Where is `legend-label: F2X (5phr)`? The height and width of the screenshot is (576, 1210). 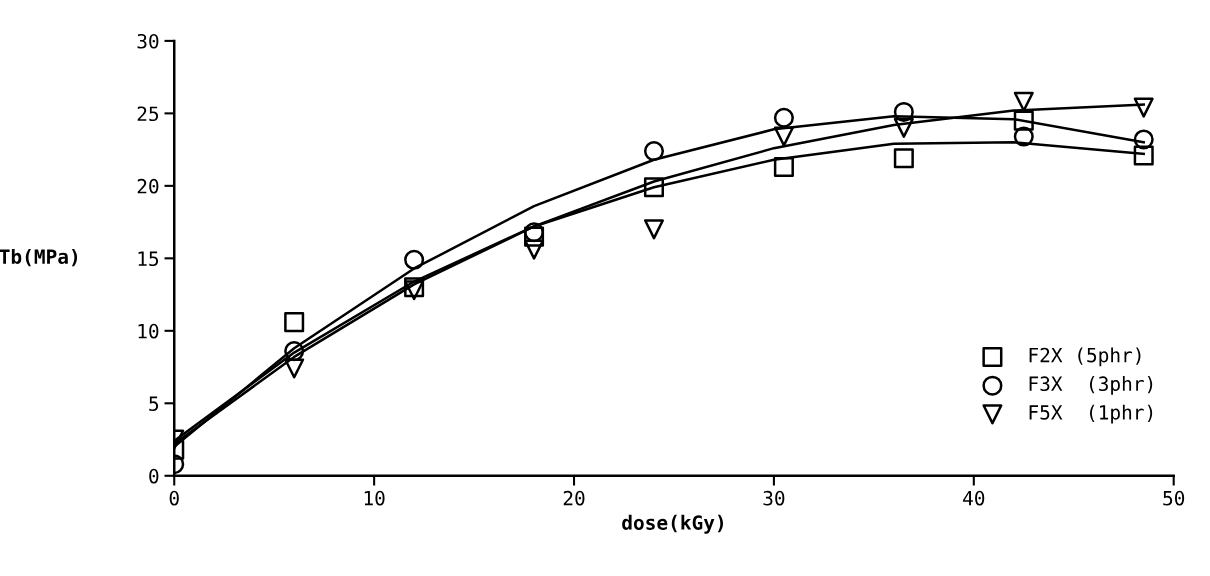 legend-label: F2X (5phr) is located at coordinates (1085, 357).